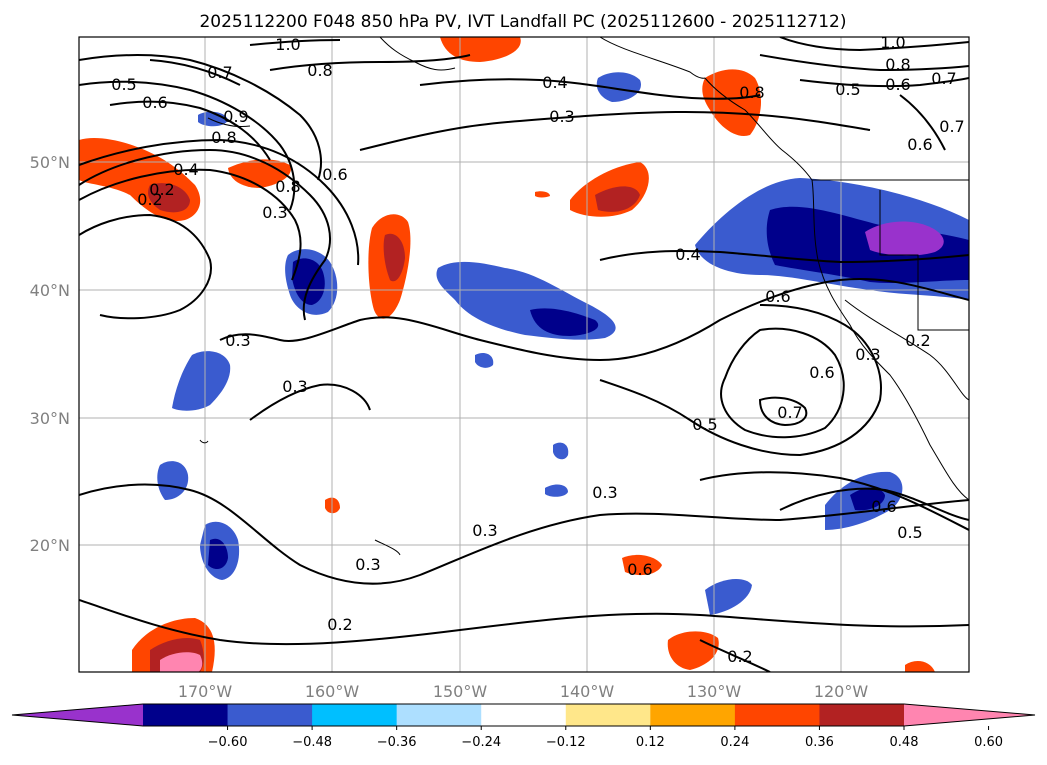 This screenshot has height=765, width=1047. I want to click on red-area-nw, so click(169, 198).